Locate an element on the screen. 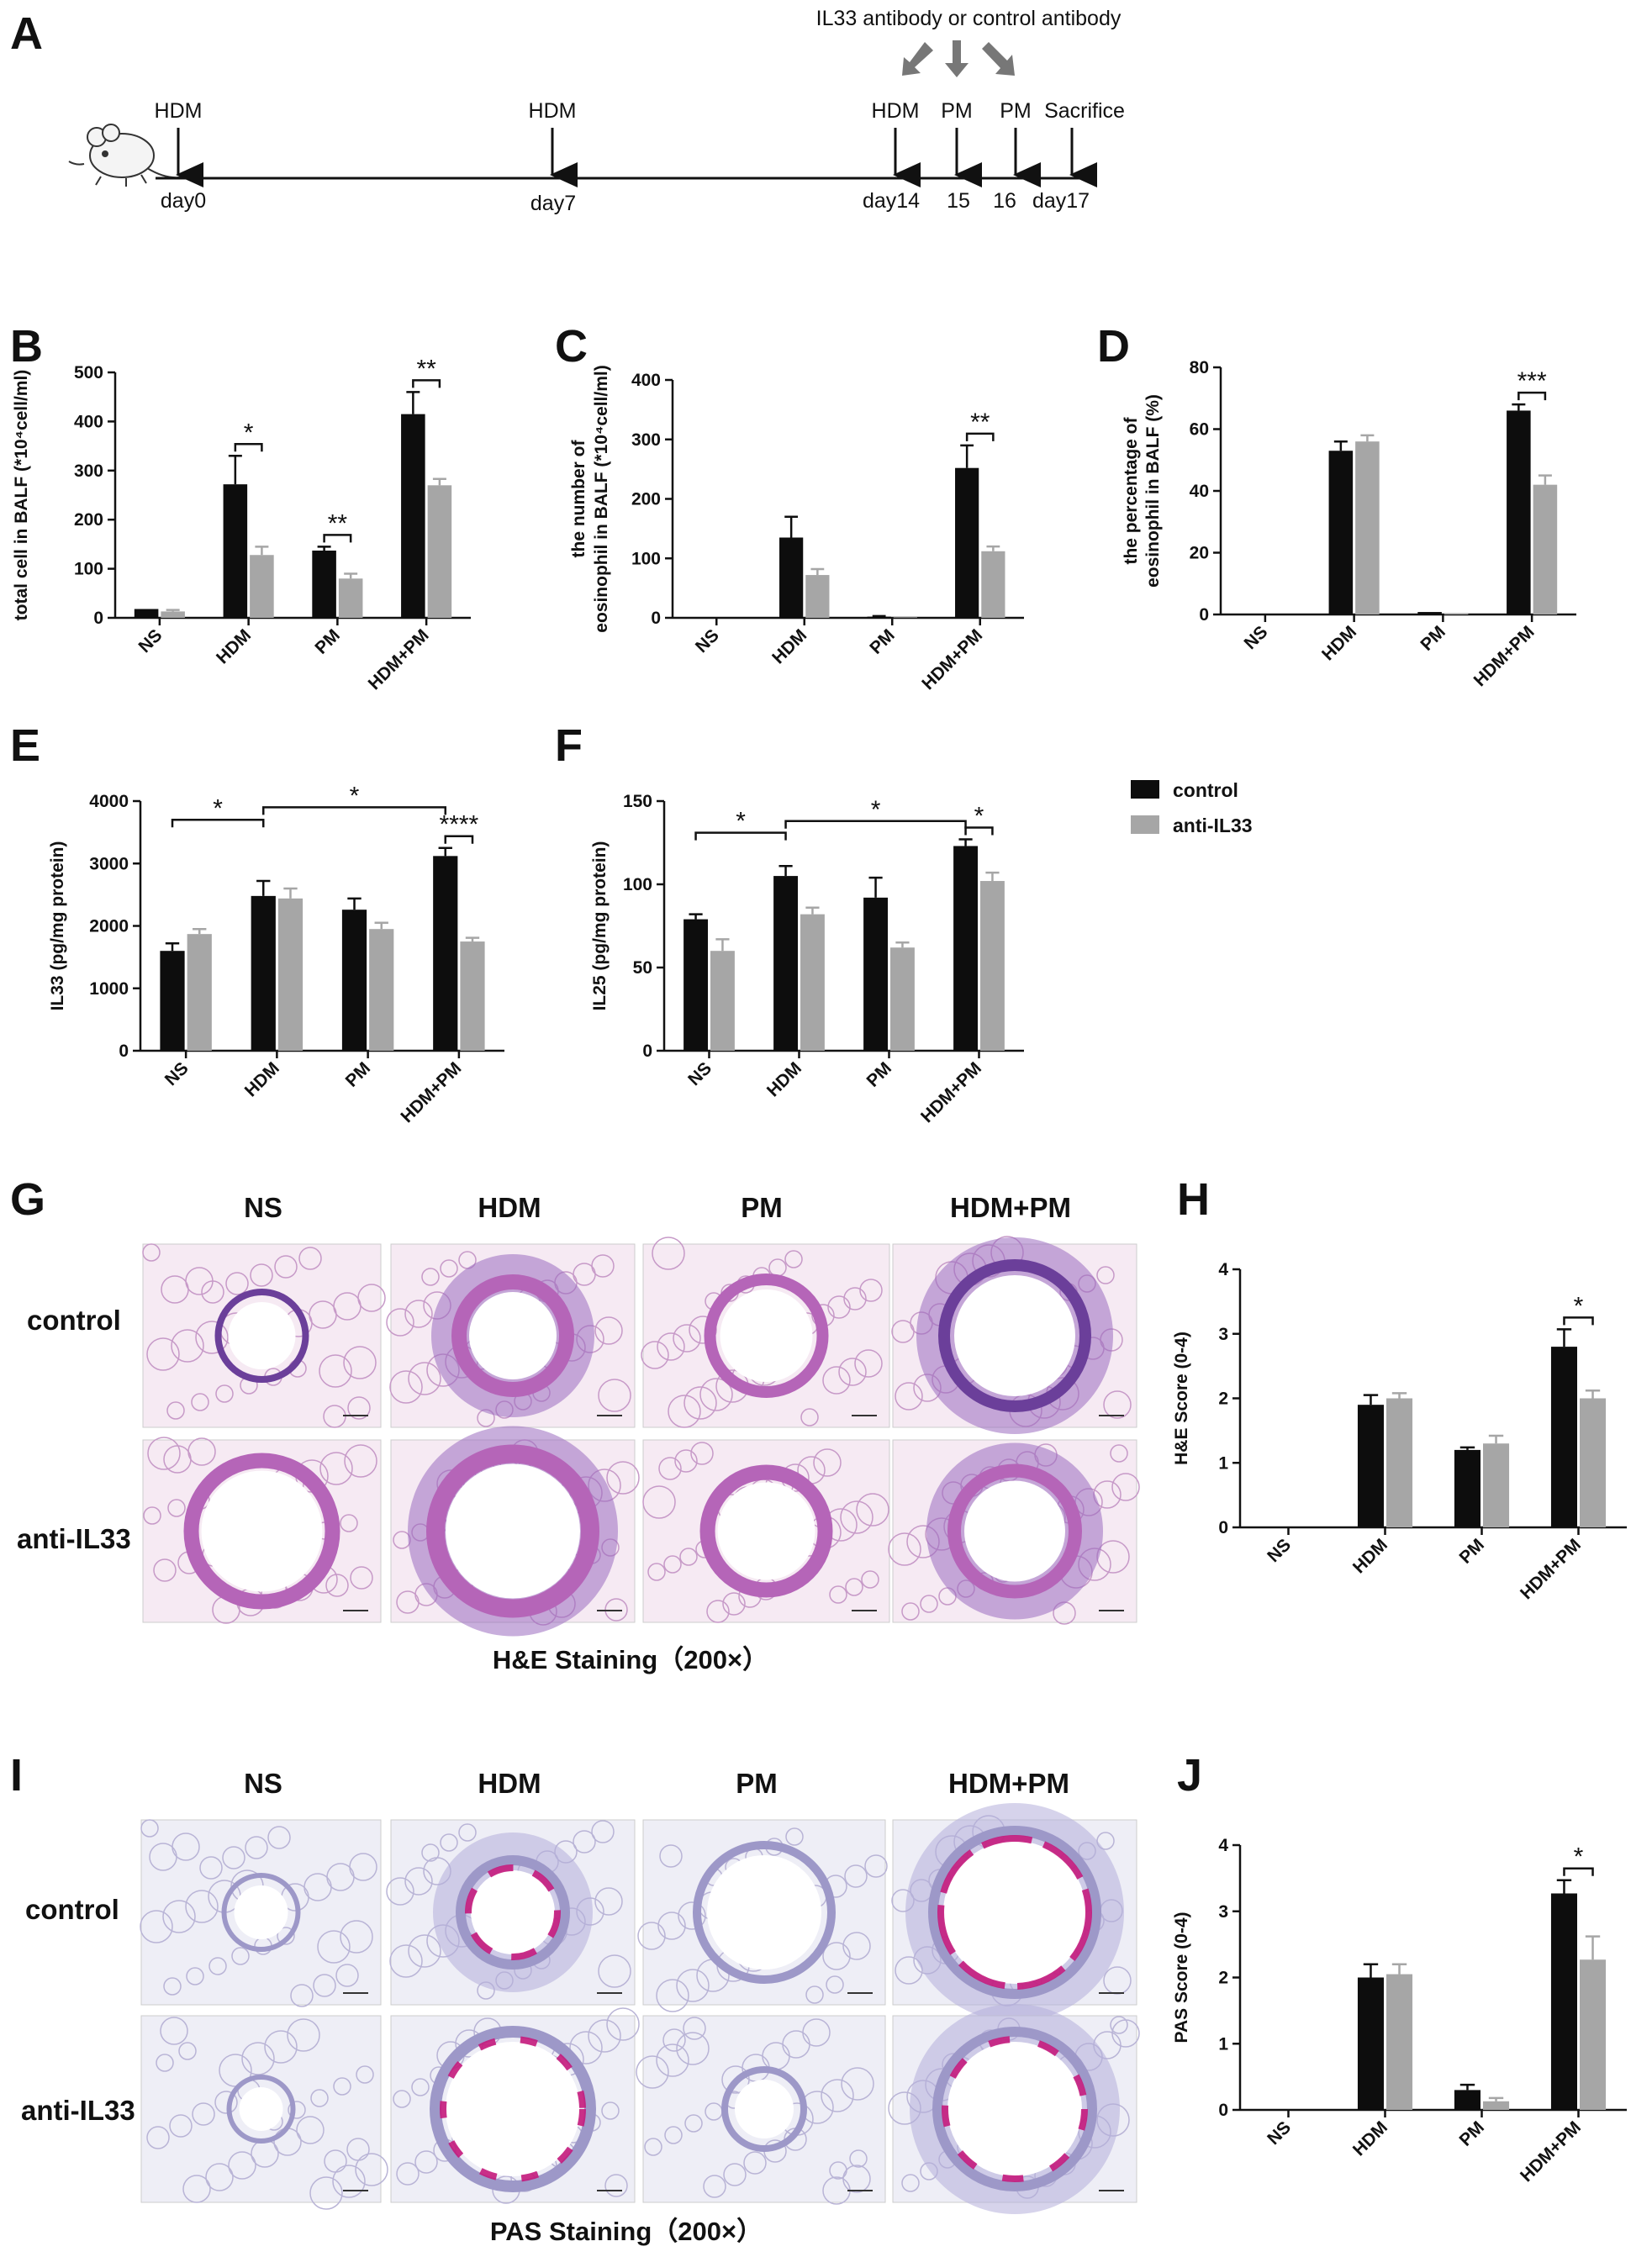 The width and height of the screenshot is (1652, 2257). column-label-hdm-pm: HDM+PM is located at coordinates (1008, 1783).